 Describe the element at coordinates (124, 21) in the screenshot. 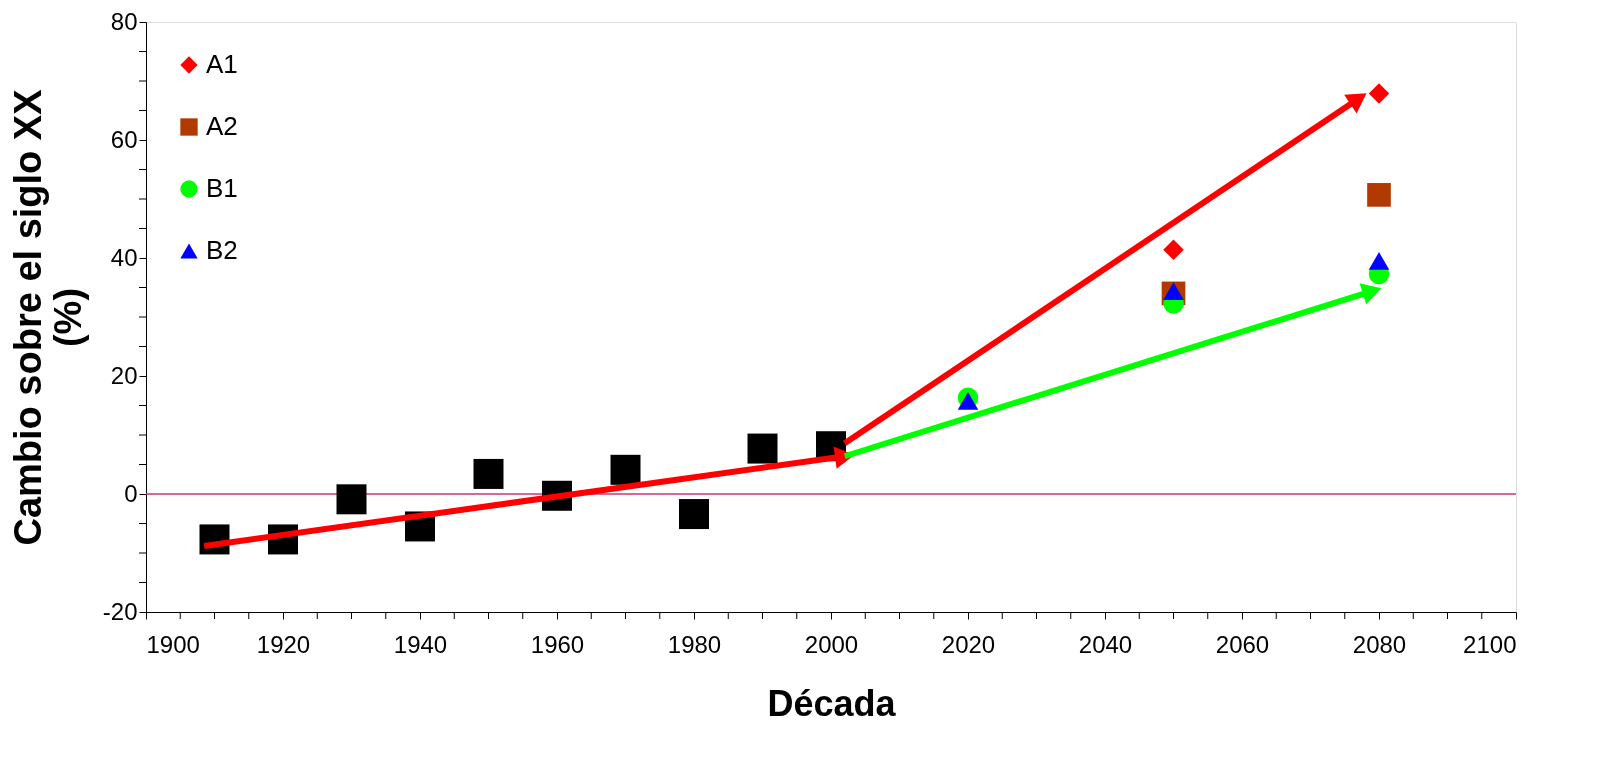

I see `y-tick-label: 80` at that location.